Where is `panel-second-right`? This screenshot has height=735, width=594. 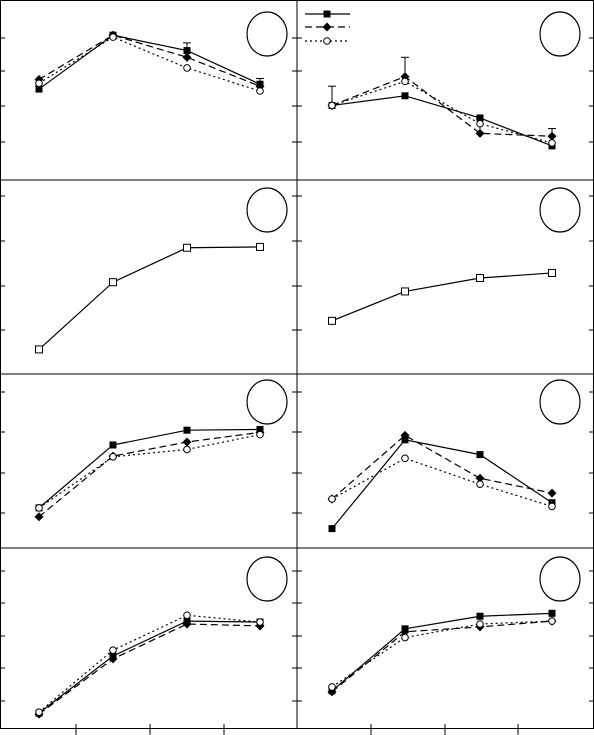
panel-second-right is located at coordinates (454, 256).